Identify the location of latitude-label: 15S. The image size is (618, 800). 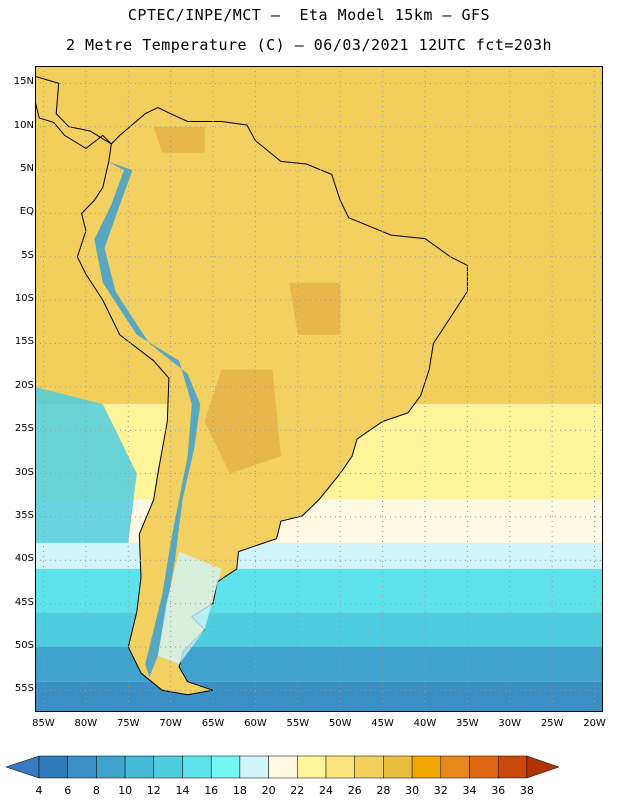
(24, 342).